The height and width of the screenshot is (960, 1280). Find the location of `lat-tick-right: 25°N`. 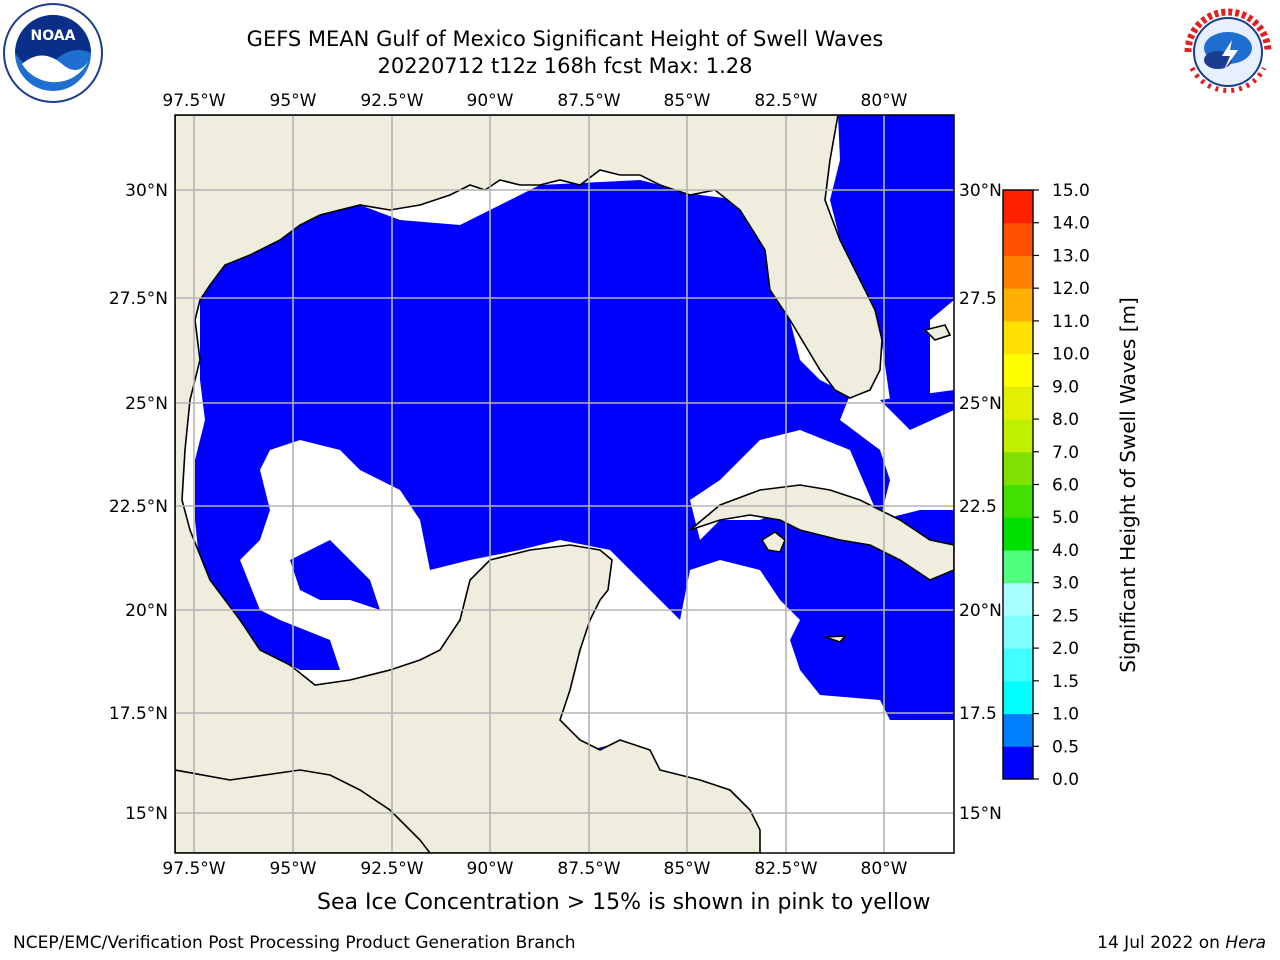

lat-tick-right: 25°N is located at coordinates (980, 404).